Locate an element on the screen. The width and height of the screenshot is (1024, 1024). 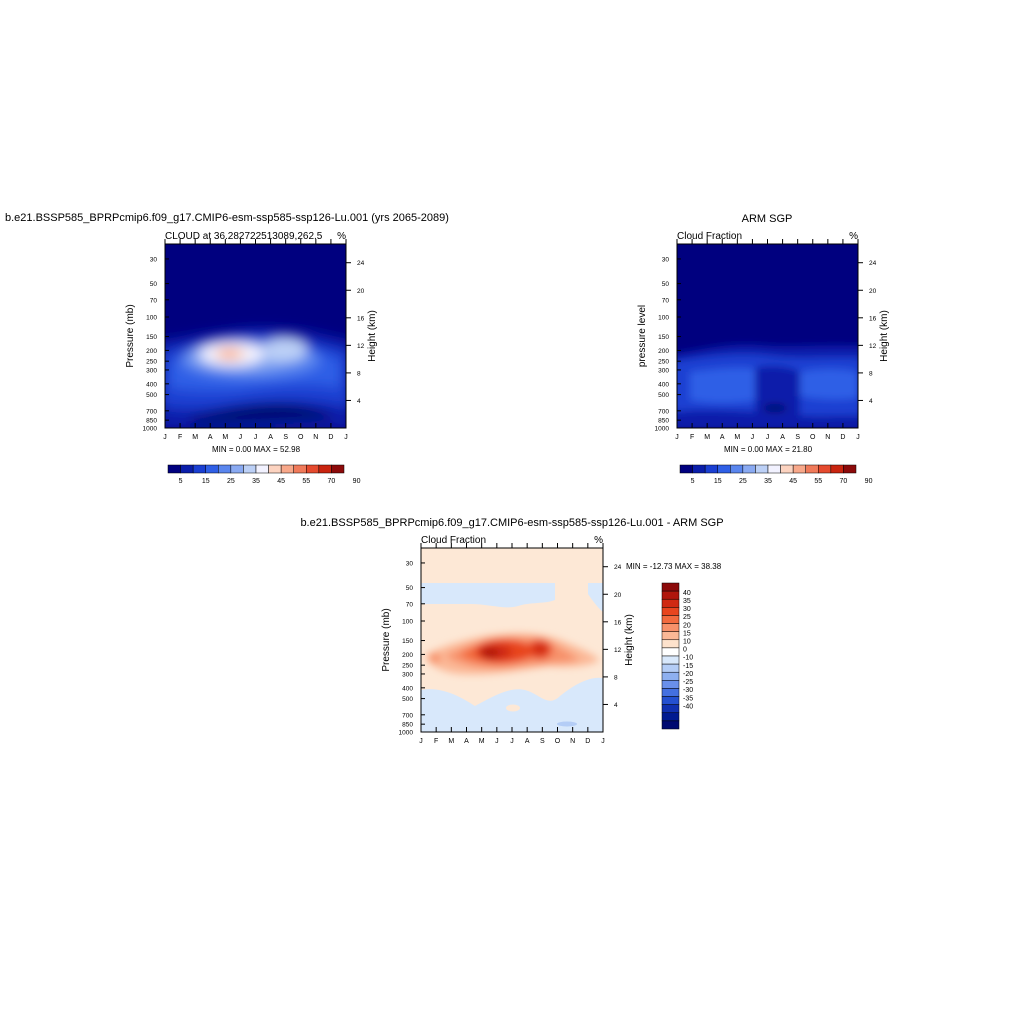
diff-colorbar-label: 0 is located at coordinates (685, 650).